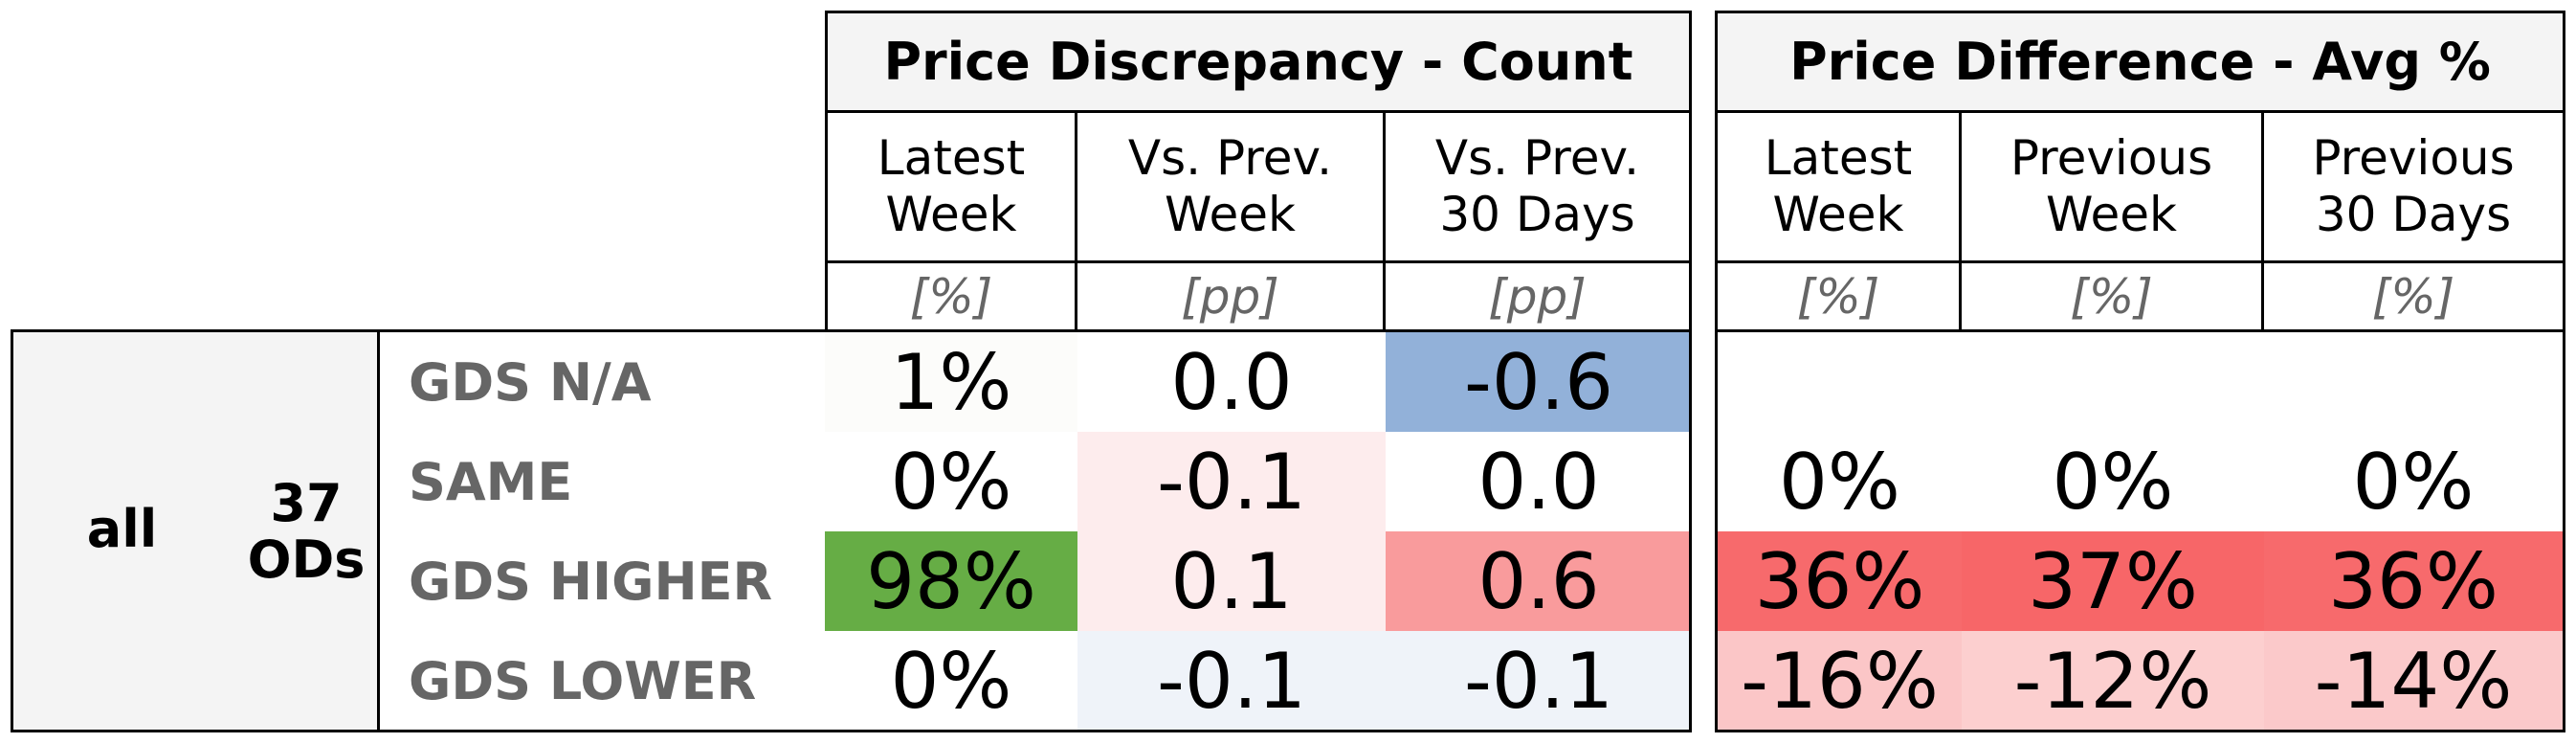 This screenshot has width=2576, height=743. I want to click on avg-latest-week-cell: 36%, so click(1840, 581).